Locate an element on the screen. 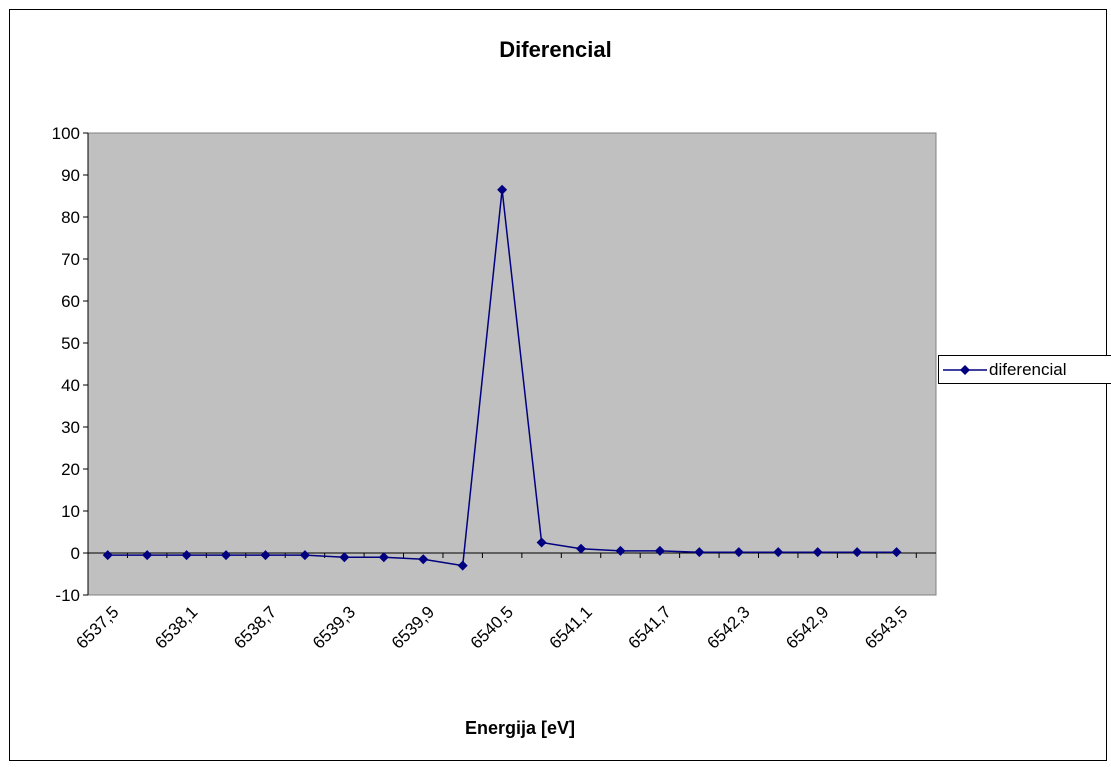 Image resolution: width=1111 pixels, height=767 pixels. y-tick-label: 60 is located at coordinates (70, 301).